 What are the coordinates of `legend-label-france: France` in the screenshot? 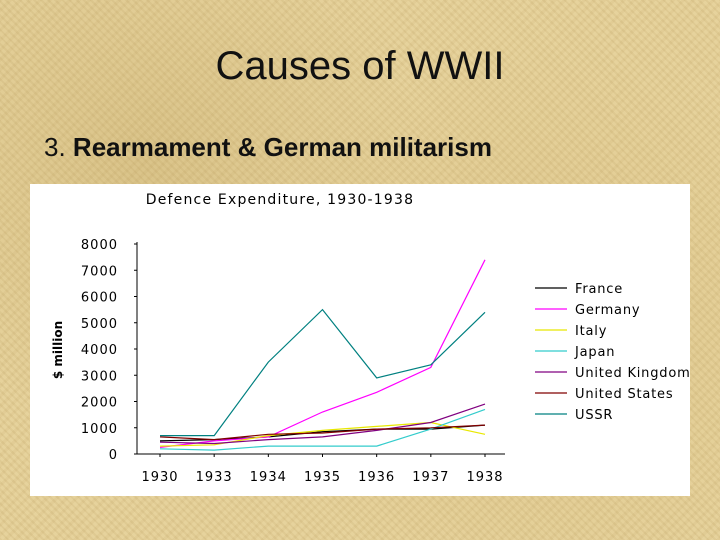 It's located at (599, 289).